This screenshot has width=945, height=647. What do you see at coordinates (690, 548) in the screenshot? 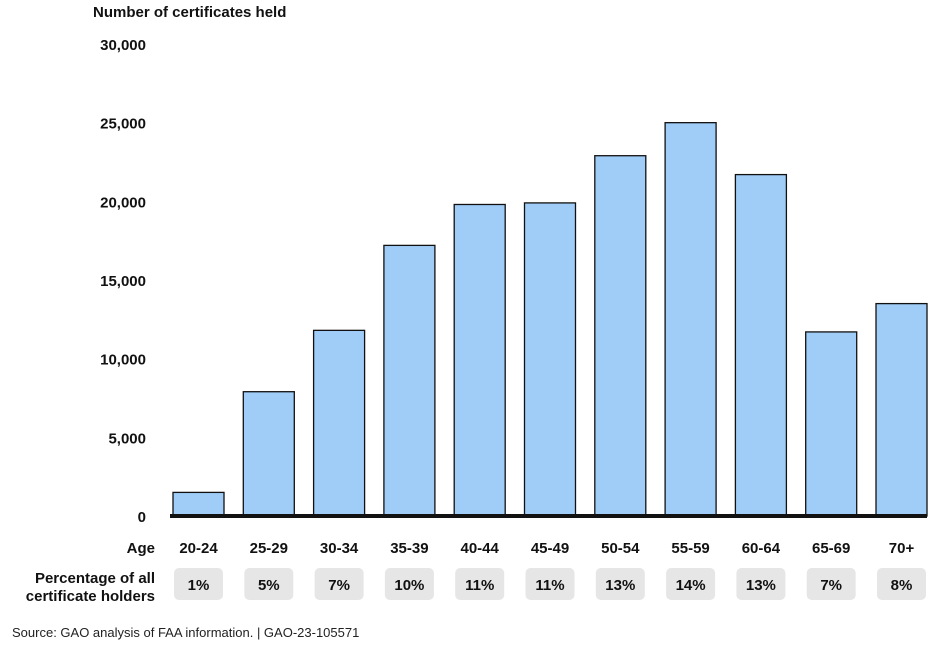
I see `x-tick-label: 55-59` at bounding box center [690, 548].